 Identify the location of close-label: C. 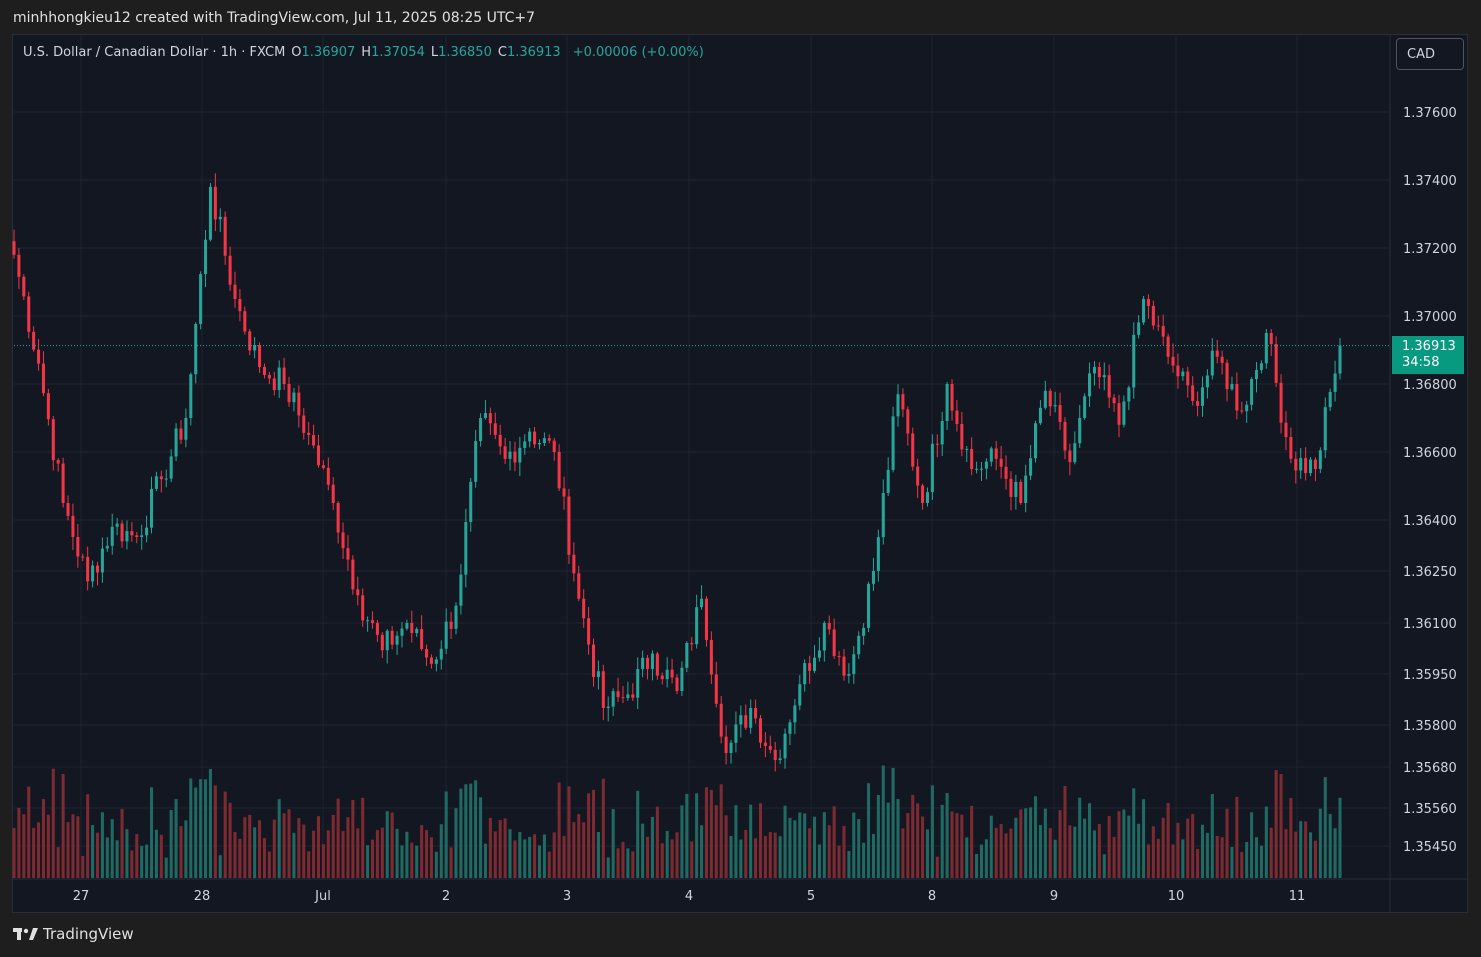
(502, 52).